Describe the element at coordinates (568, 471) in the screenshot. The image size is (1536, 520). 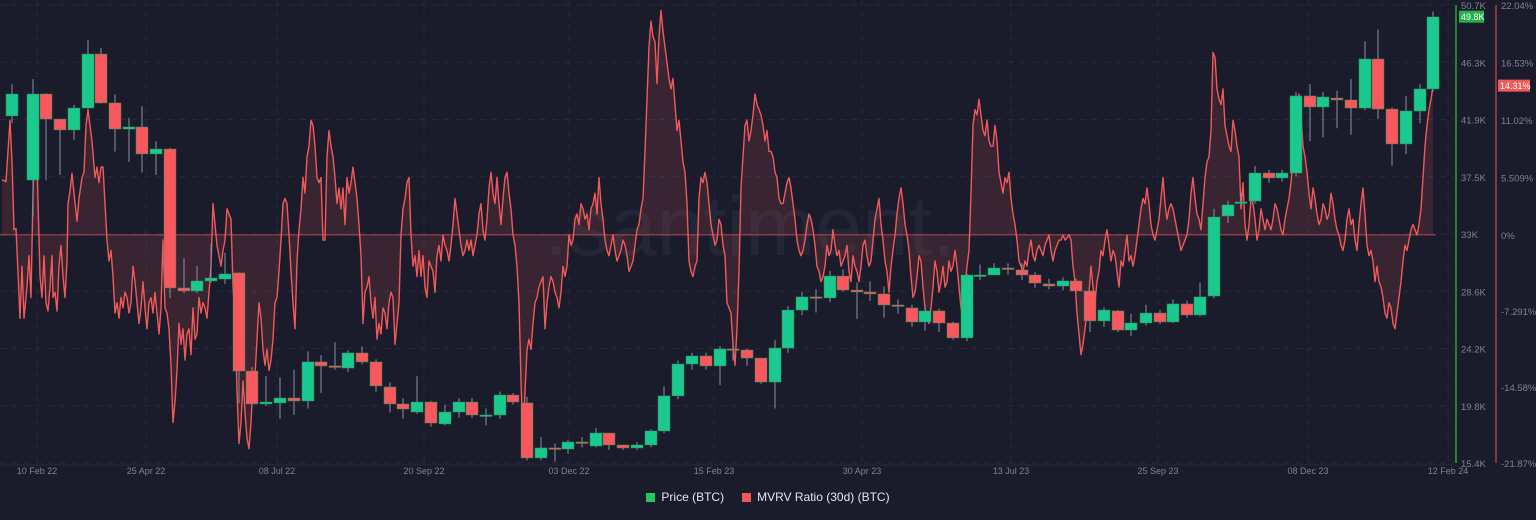
I see `x-tick-label: 03 Dec 22` at that location.